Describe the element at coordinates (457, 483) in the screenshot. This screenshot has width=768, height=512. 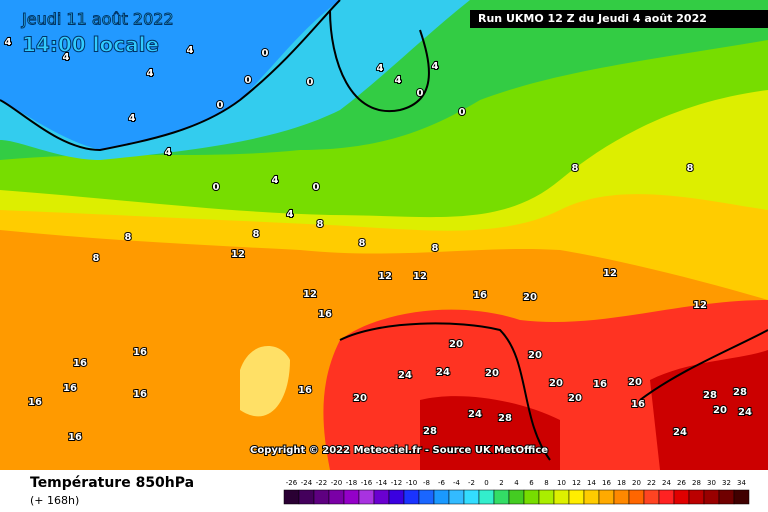
I see `scale-label: -4` at that location.